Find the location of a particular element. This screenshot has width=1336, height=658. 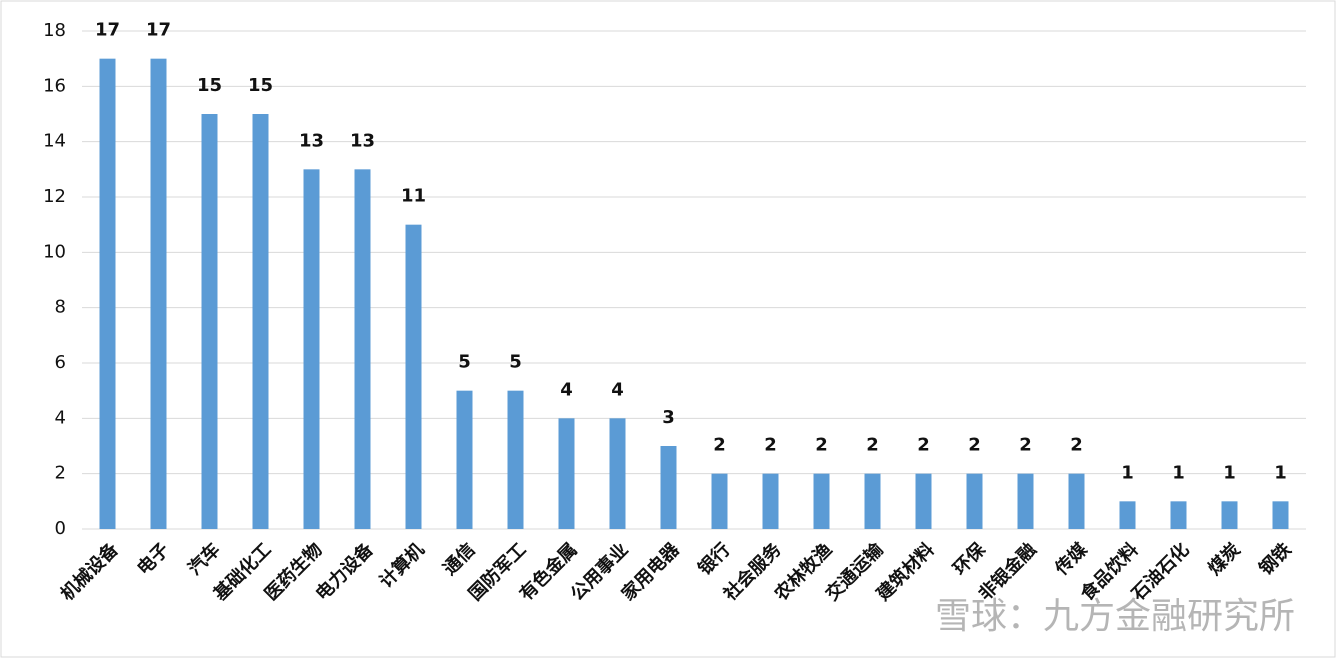

y-tick-label: 2 is located at coordinates (60, 473).